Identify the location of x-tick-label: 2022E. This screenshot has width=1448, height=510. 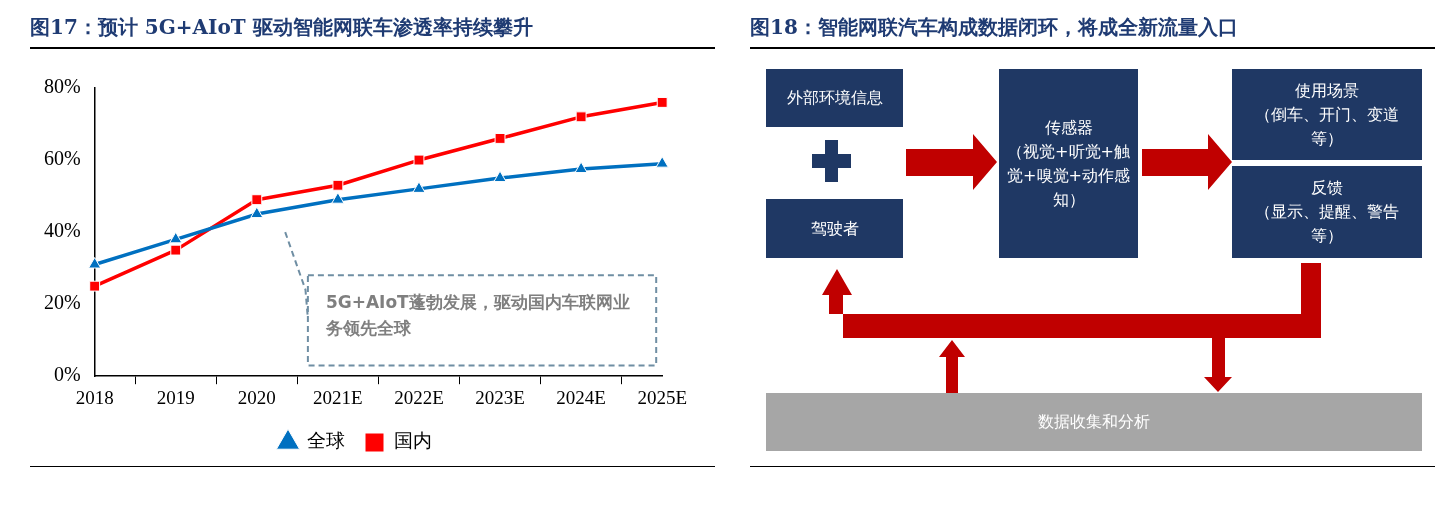
(419, 397).